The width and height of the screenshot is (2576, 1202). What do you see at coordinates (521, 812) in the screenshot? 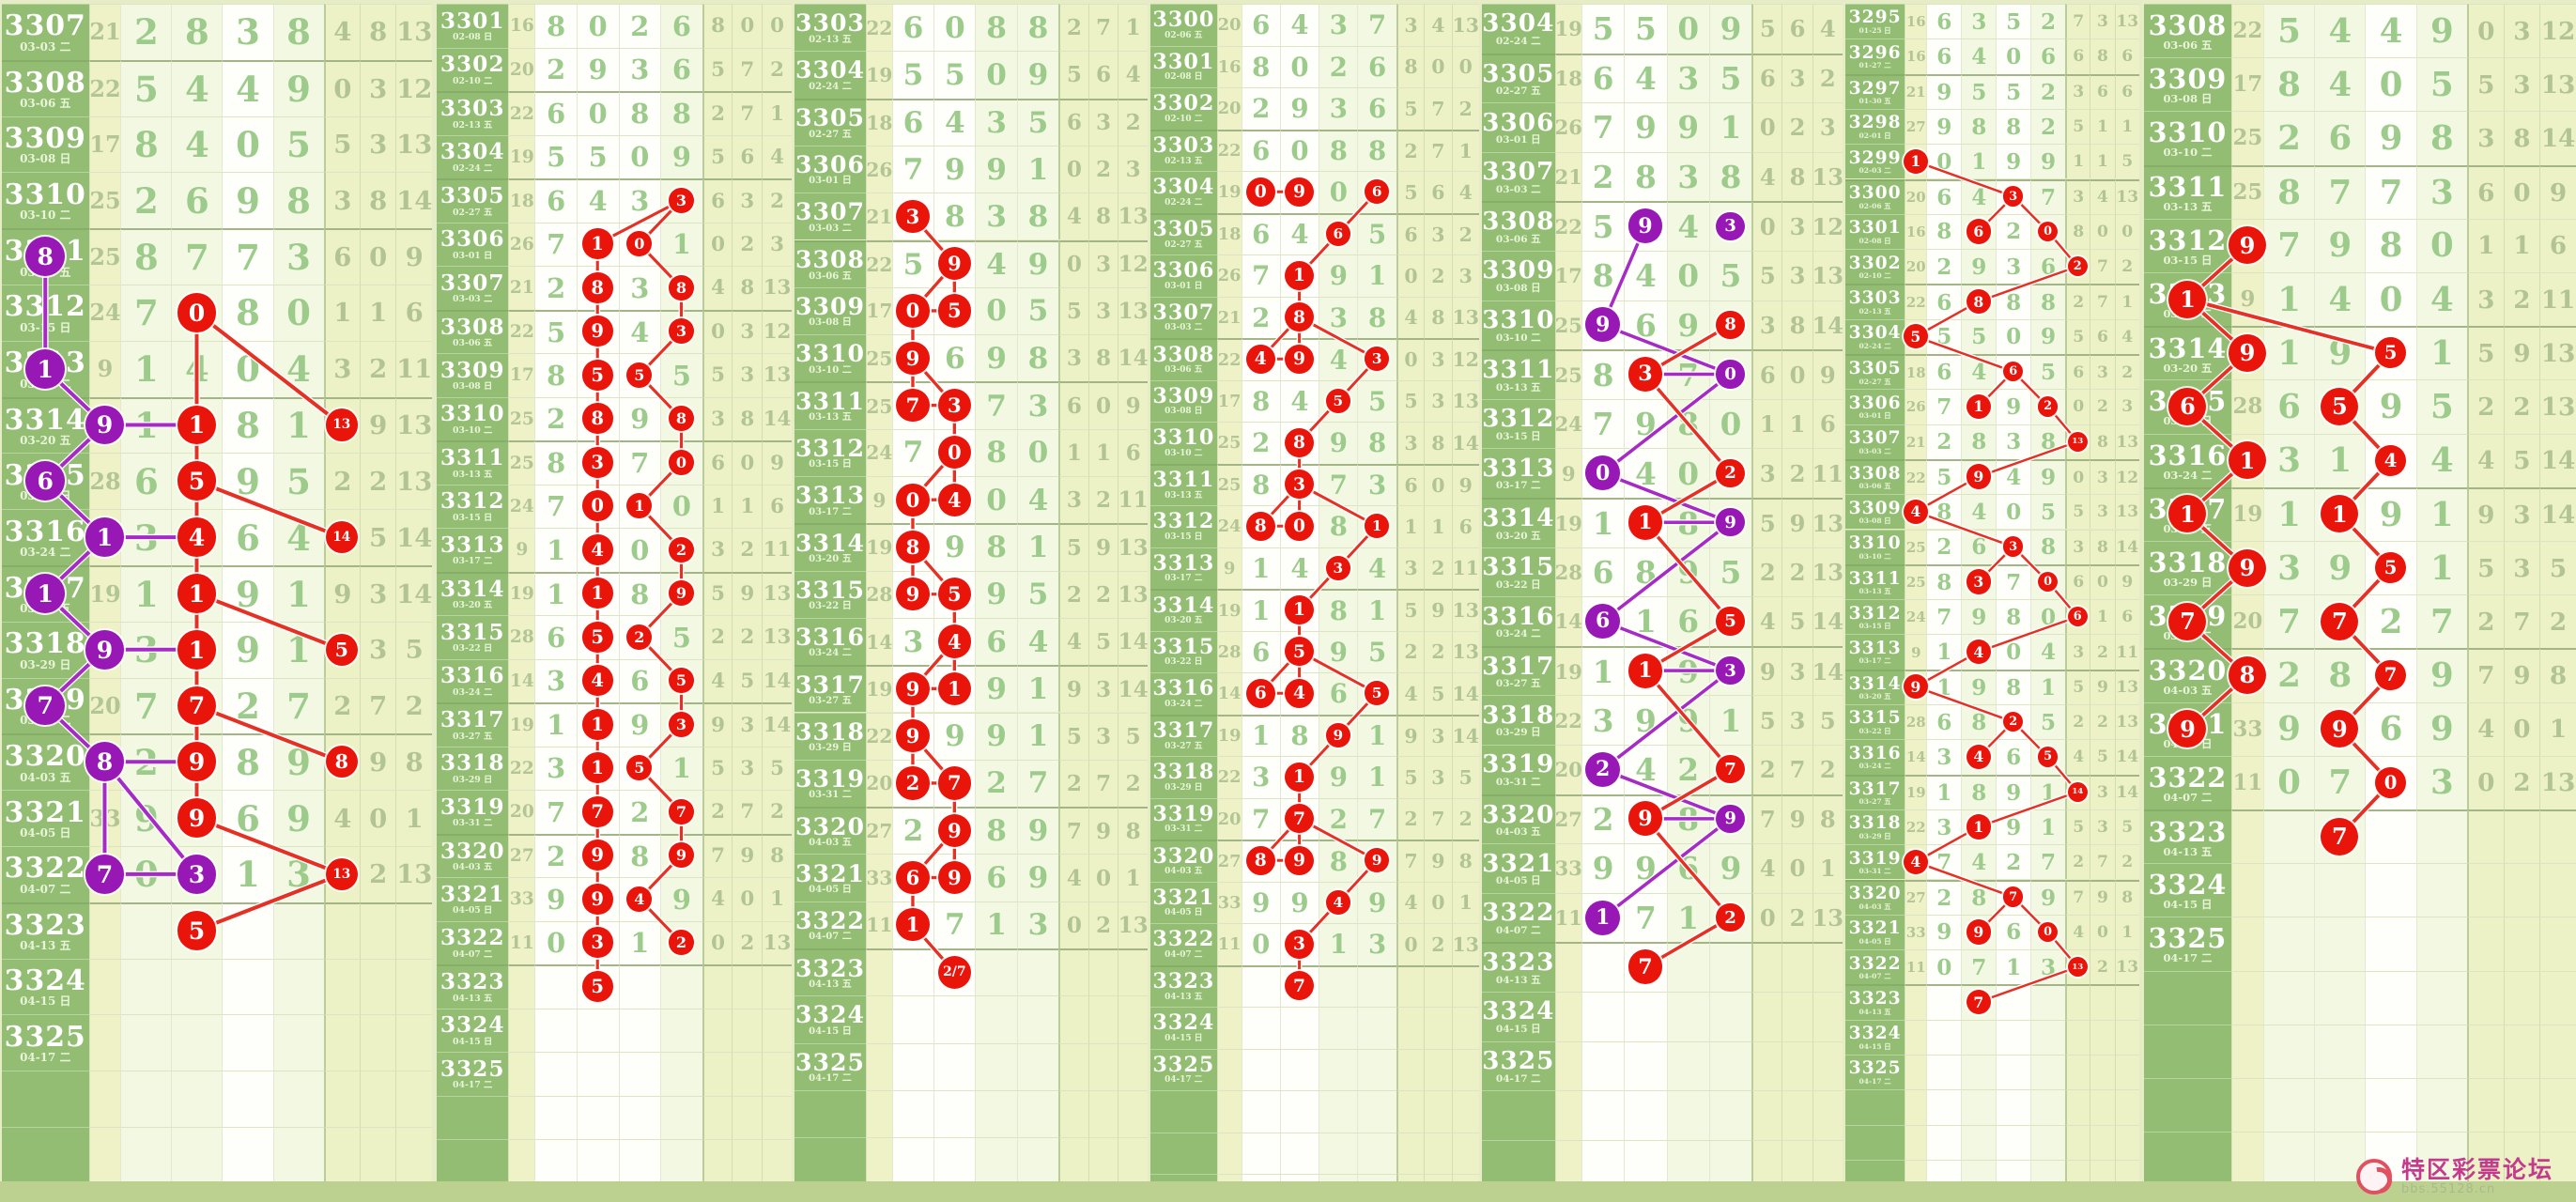
I see `sum-cell: 20` at bounding box center [521, 812].